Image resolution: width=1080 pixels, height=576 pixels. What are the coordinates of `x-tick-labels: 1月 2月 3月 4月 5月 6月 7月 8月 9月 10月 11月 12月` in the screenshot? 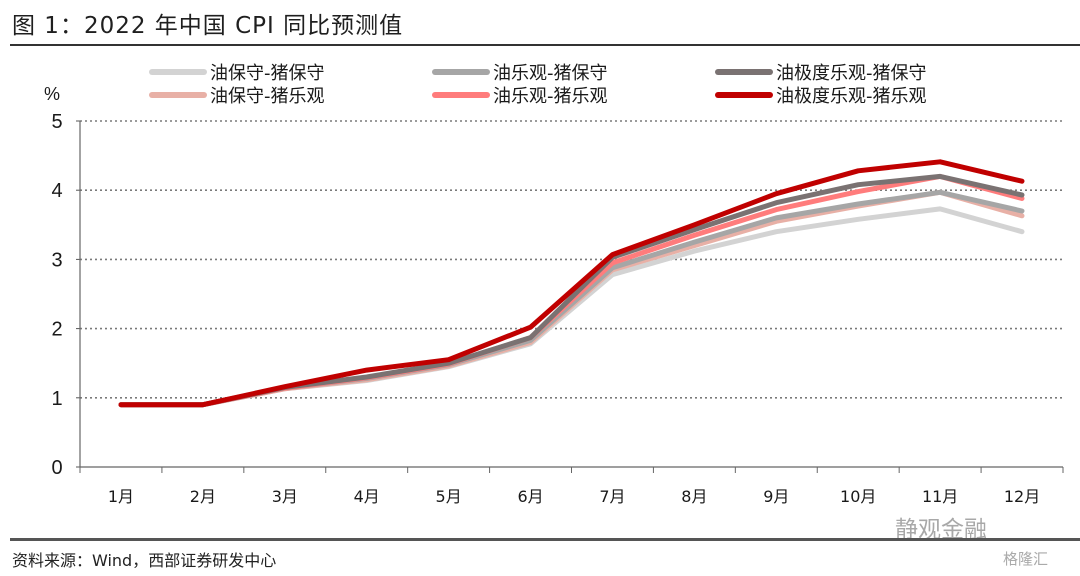 It's located at (574, 496).